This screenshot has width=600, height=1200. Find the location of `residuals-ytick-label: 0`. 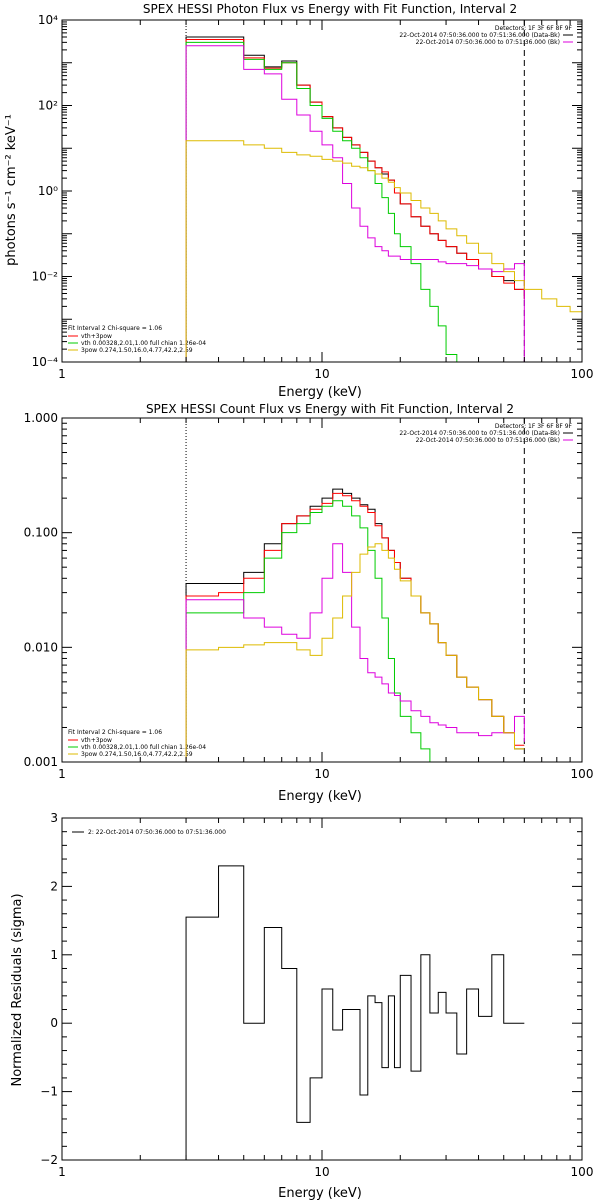

residuals-ytick-label: 0 is located at coordinates (54, 1023).